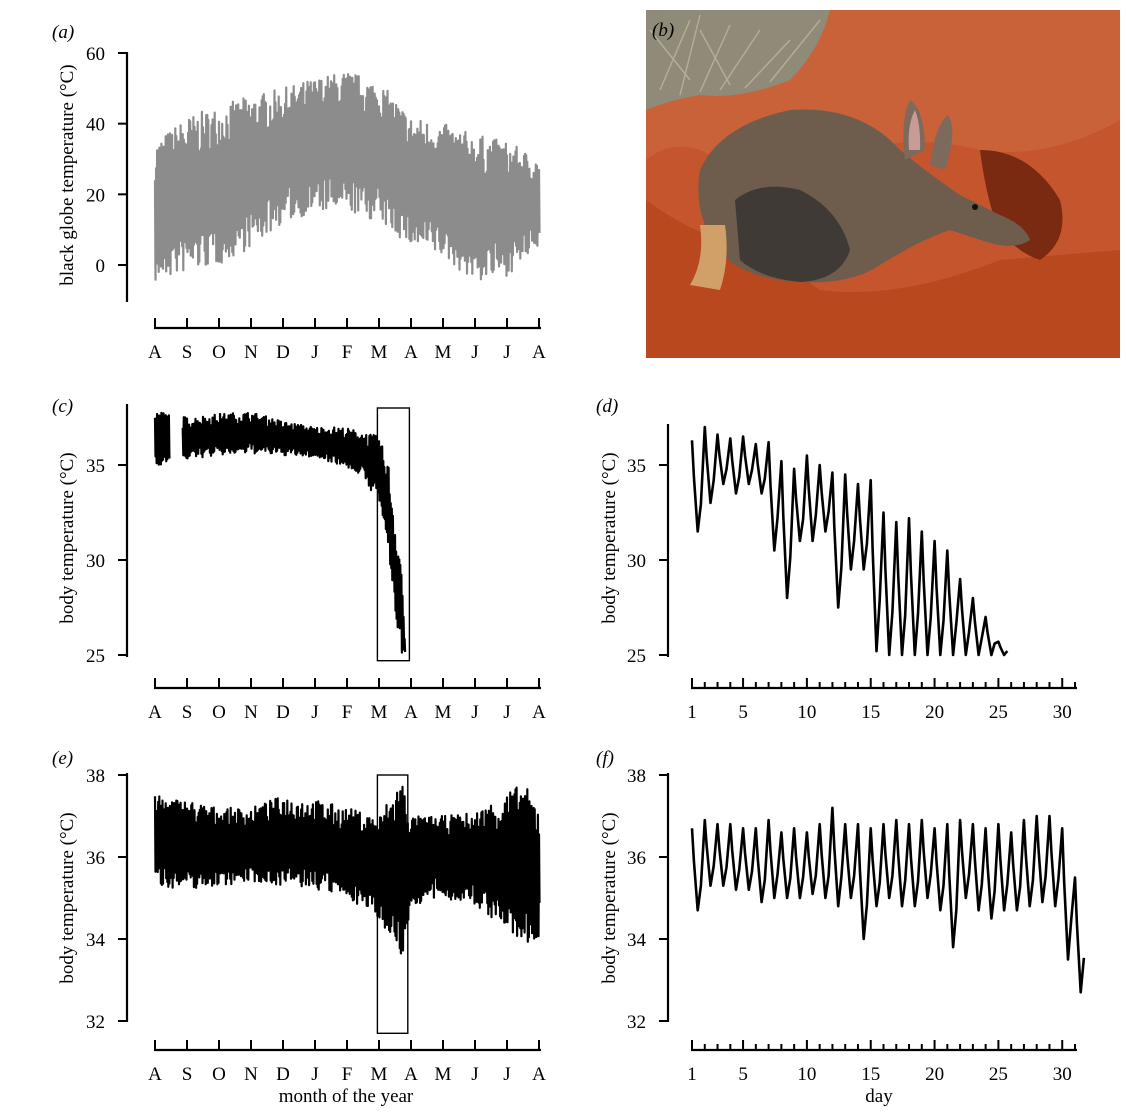  Describe the element at coordinates (314, 1074) in the screenshot. I see `x-tick-label-e-5: J` at that location.